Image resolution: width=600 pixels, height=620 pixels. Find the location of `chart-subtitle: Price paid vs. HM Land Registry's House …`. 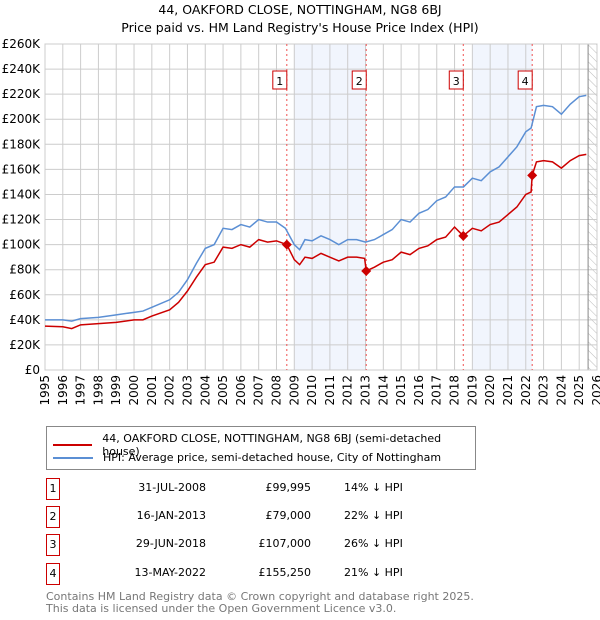

chart-subtitle: Price paid vs. HM Land Registry's House … is located at coordinates (300, 27).